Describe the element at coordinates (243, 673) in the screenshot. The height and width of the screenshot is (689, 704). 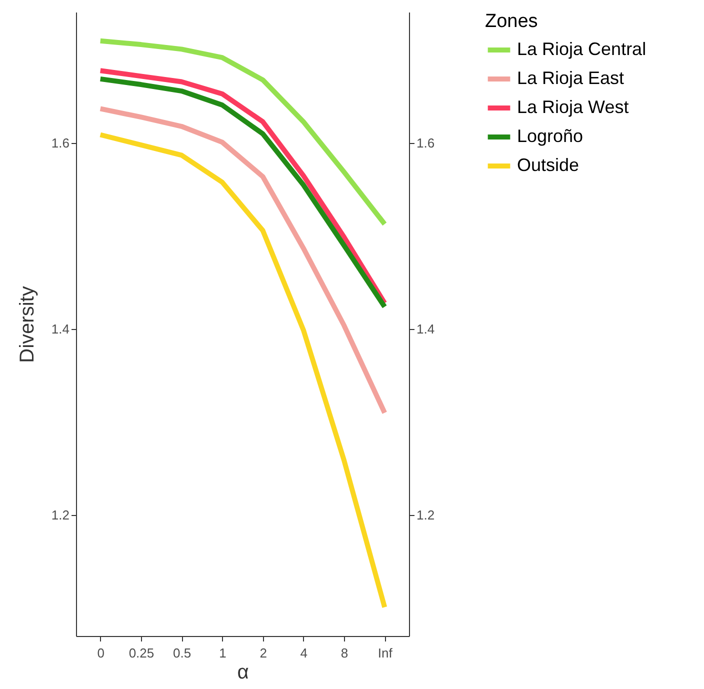
I see `x-axis-title: α` at that location.